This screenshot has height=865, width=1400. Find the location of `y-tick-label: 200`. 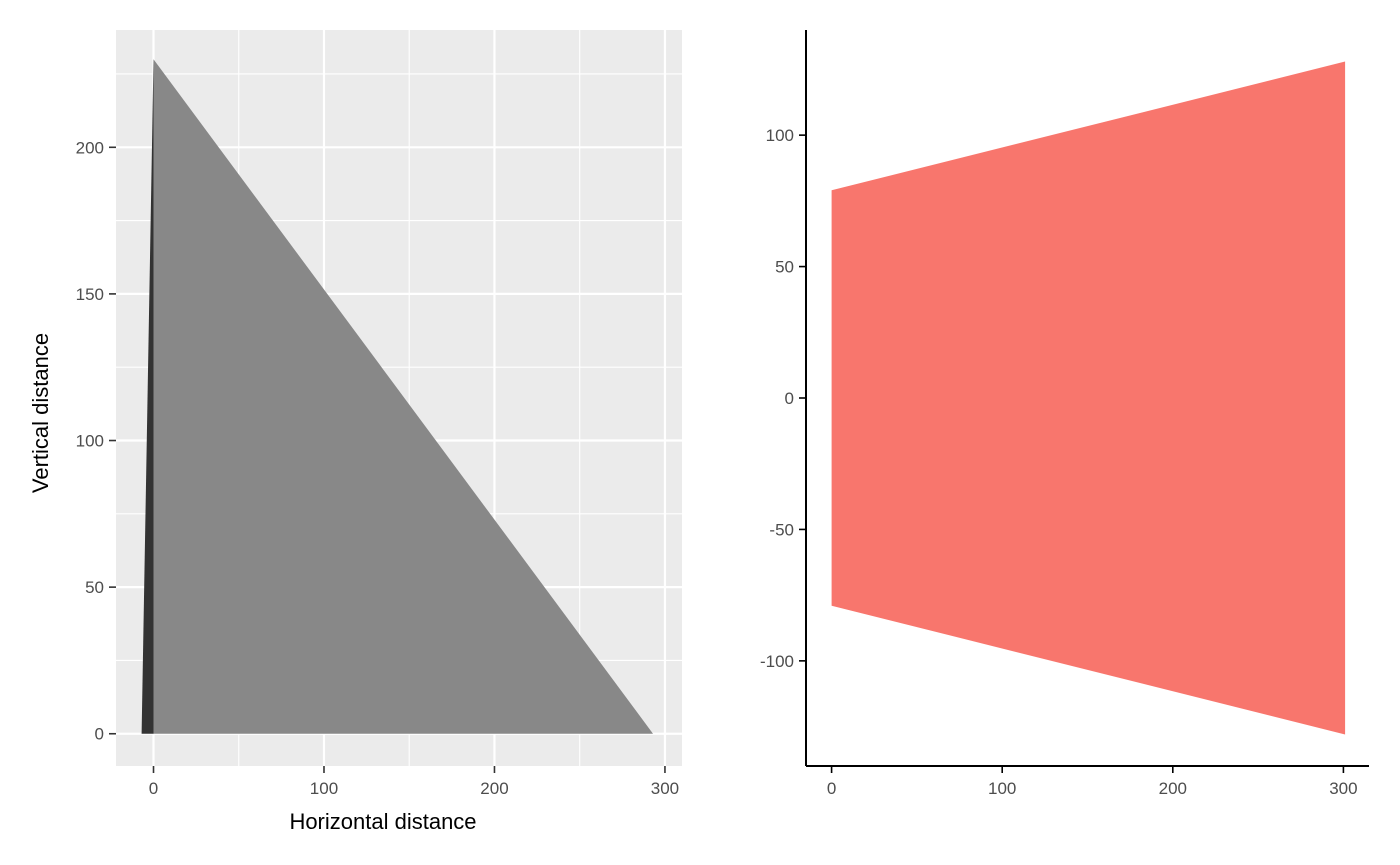

y-tick-label: 200 is located at coordinates (90, 147).